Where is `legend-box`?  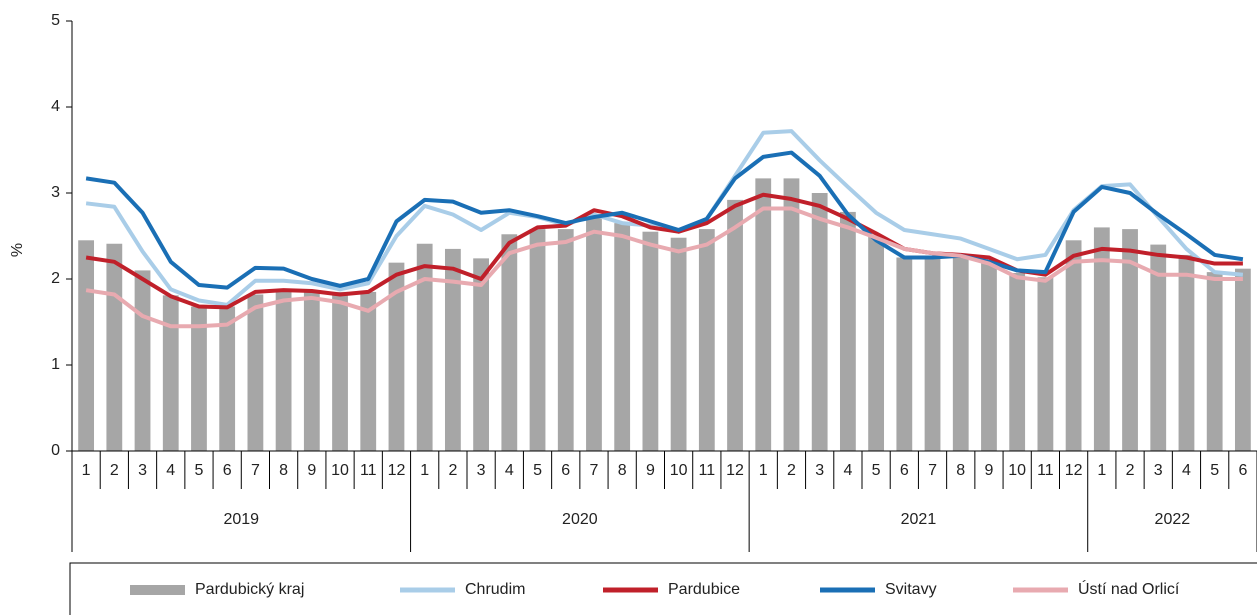
legend-box is located at coordinates (663, 588).